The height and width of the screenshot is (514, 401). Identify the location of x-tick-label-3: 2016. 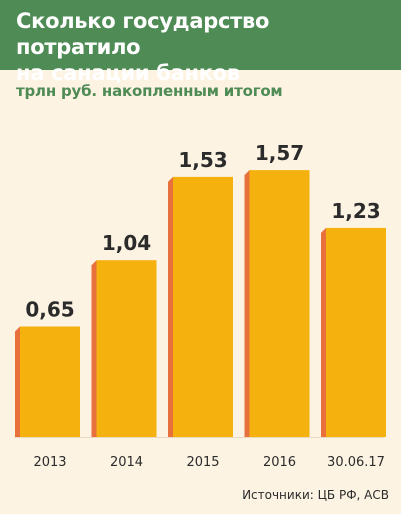
(279, 462).